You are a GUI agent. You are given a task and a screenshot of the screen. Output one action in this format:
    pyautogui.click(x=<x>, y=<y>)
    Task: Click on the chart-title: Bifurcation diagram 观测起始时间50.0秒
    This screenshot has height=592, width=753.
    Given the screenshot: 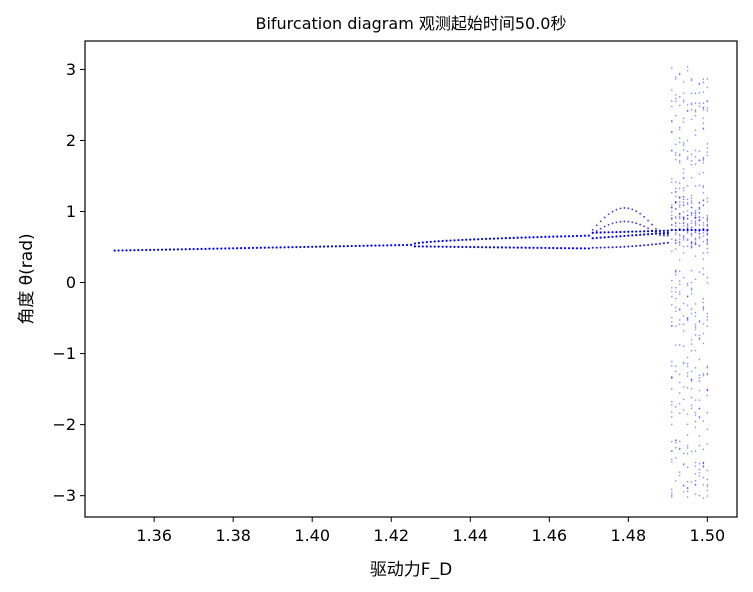 What is the action you would take?
    pyautogui.click(x=410, y=23)
    